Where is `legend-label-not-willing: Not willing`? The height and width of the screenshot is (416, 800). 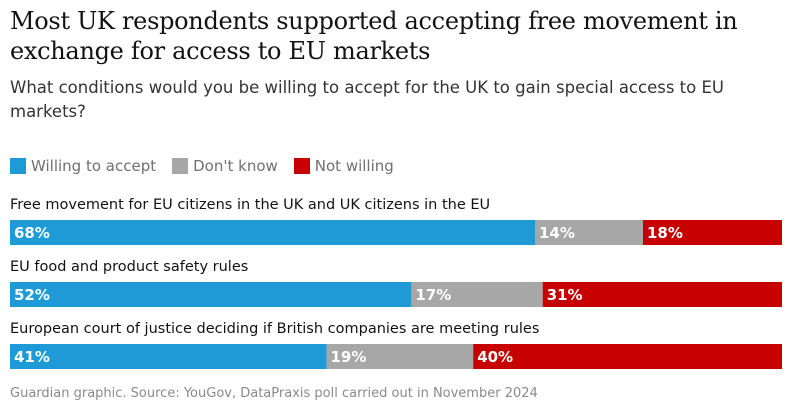 legend-label-not-willing: Not willing is located at coordinates (354, 166).